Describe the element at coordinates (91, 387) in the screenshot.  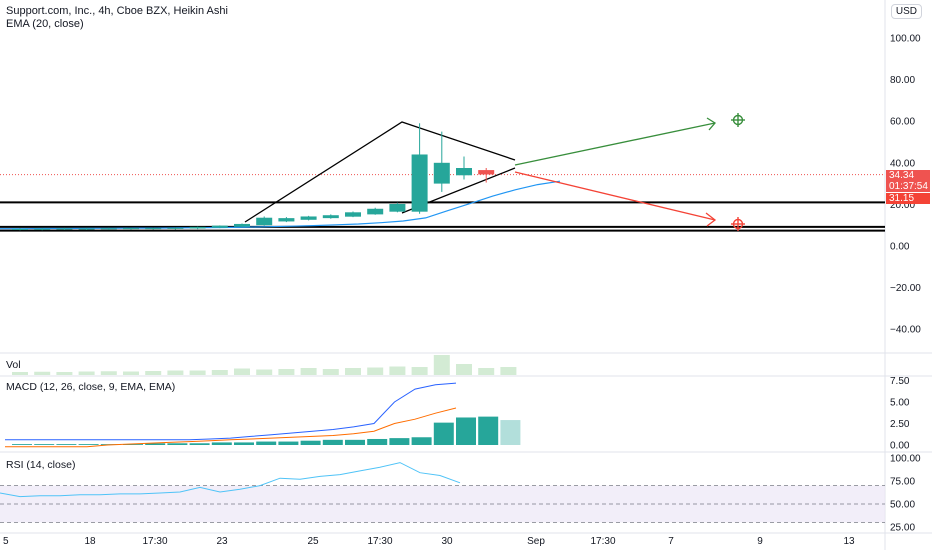
I see `macd-label: MACD (12, 26, close, 9, EMA, EMA)` at that location.